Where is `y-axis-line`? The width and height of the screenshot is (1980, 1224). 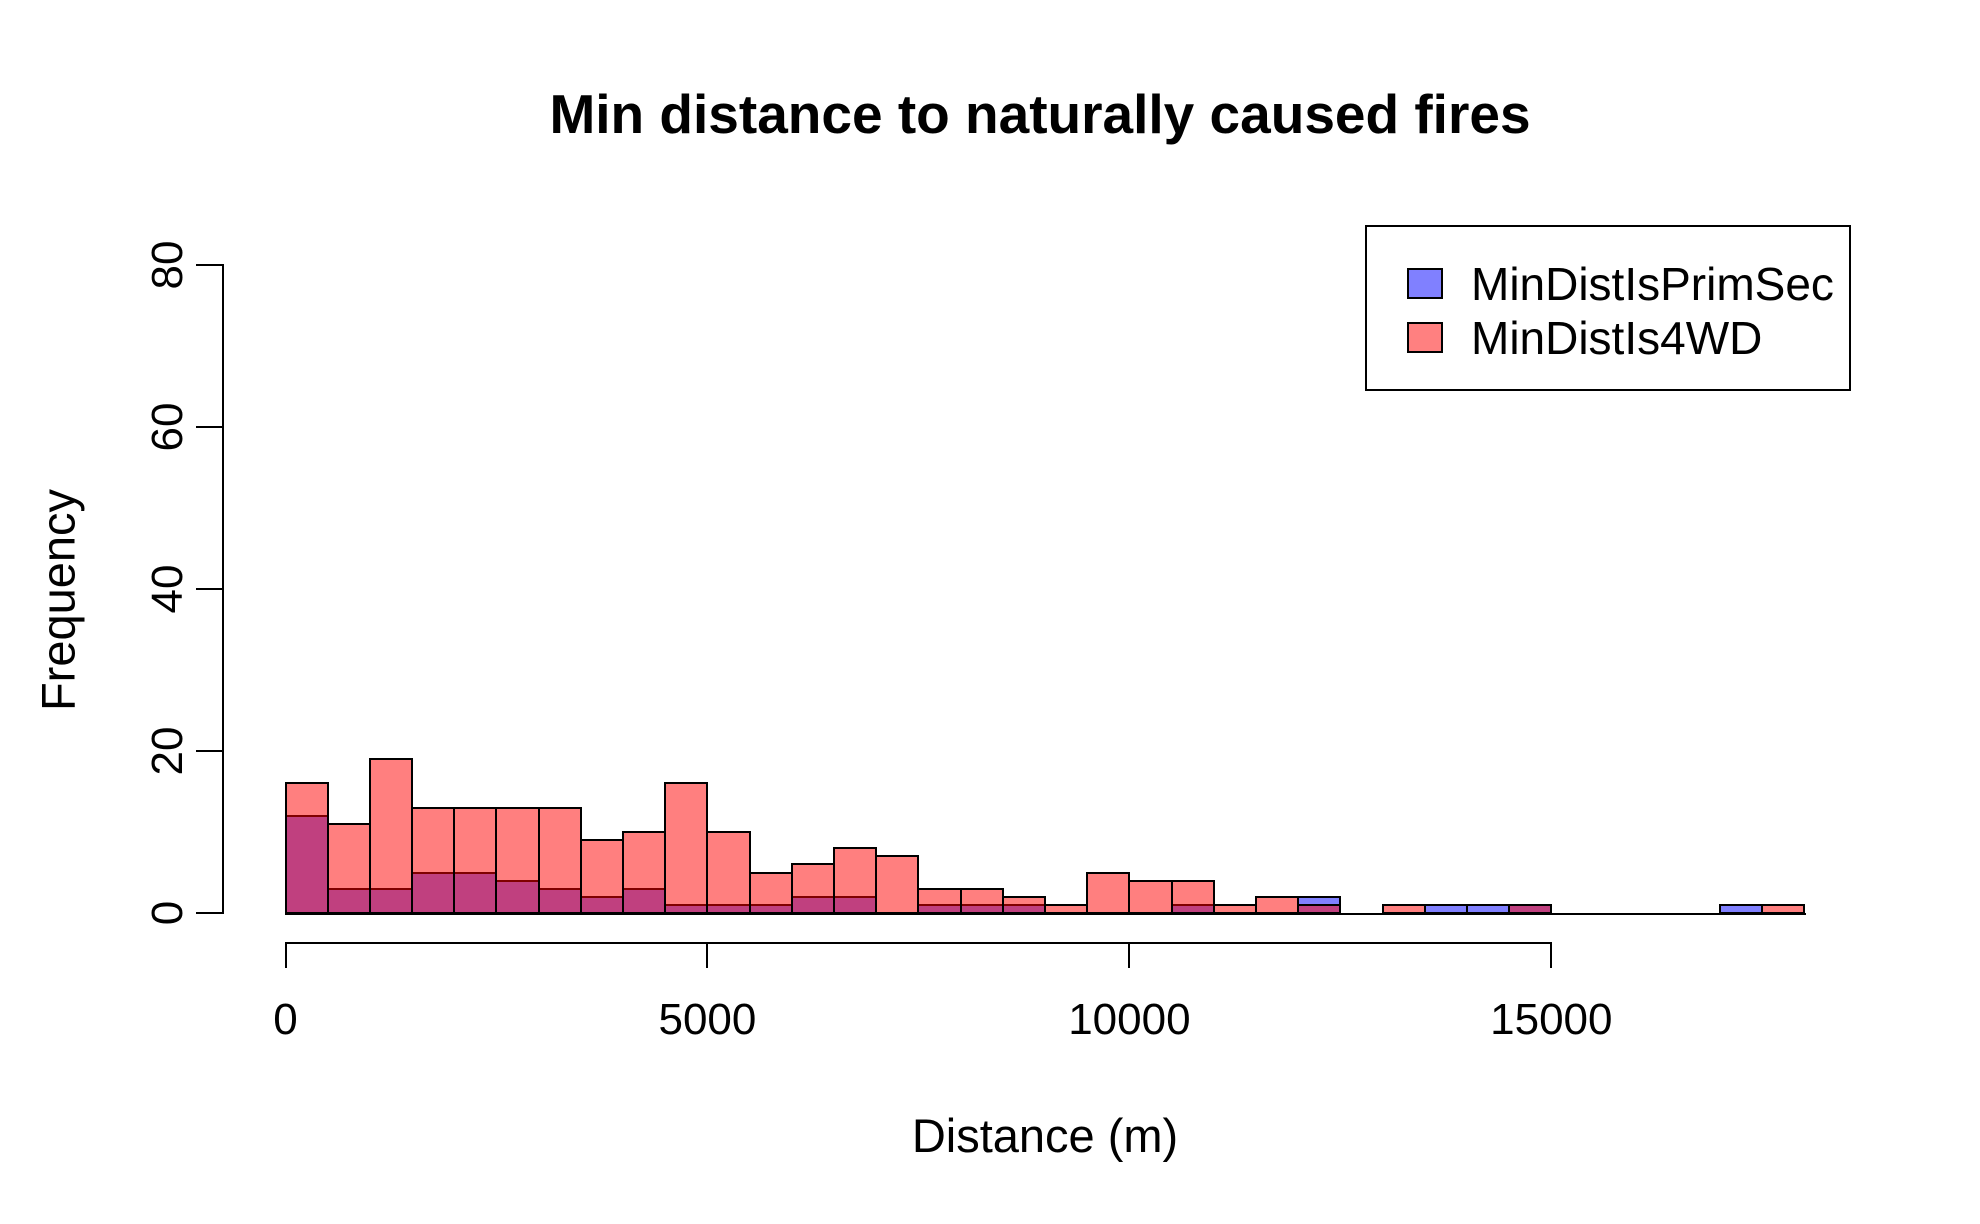 y-axis-line is located at coordinates (223, 589).